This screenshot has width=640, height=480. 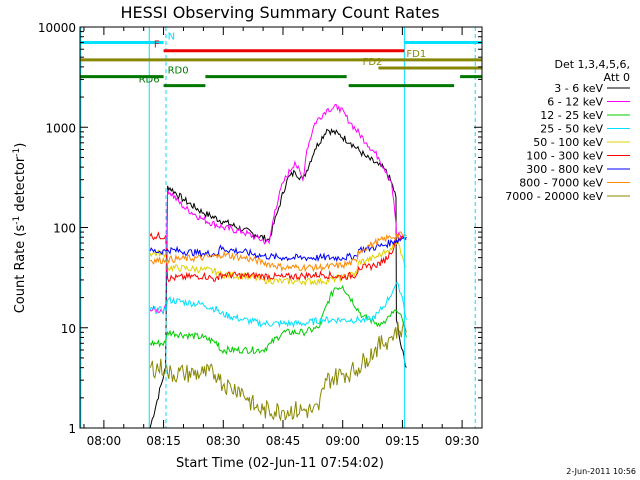 I want to click on flag-label-rd6: RD6, so click(x=149, y=80).